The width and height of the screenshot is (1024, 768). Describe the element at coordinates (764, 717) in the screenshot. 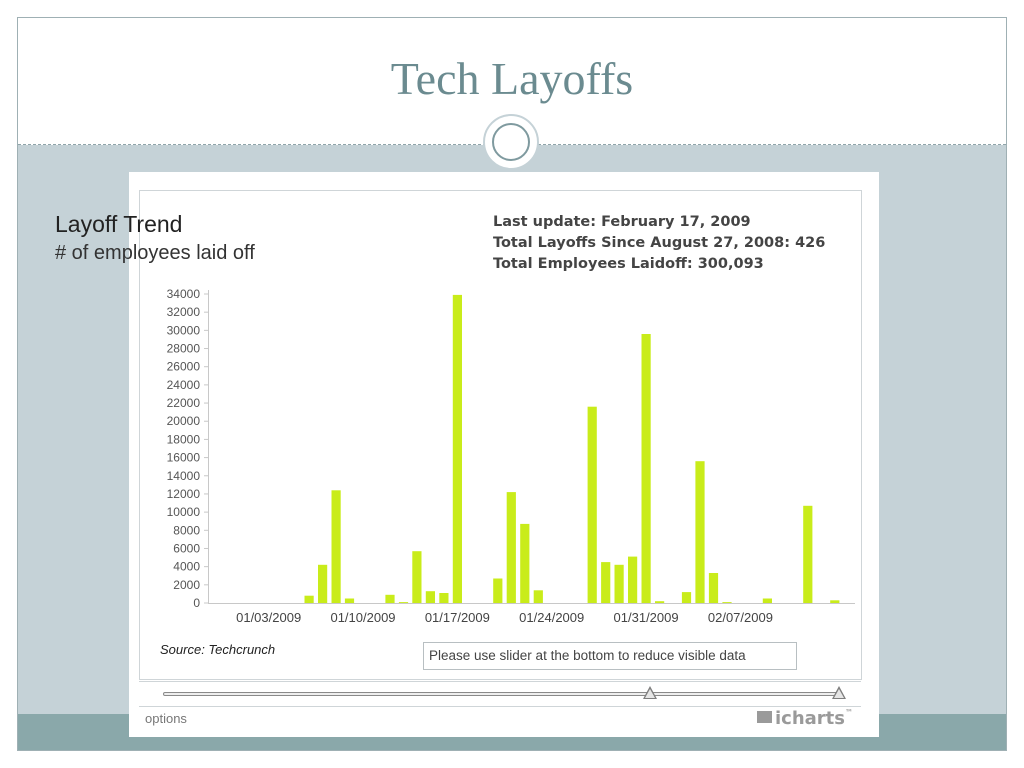

I see `icharts-icon` at that location.